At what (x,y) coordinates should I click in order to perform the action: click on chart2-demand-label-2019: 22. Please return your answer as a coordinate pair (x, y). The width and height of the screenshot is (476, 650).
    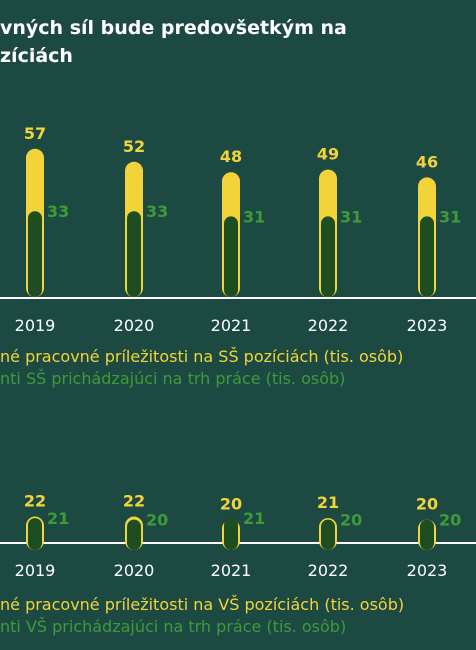
    Looking at the image, I should click on (35, 501).